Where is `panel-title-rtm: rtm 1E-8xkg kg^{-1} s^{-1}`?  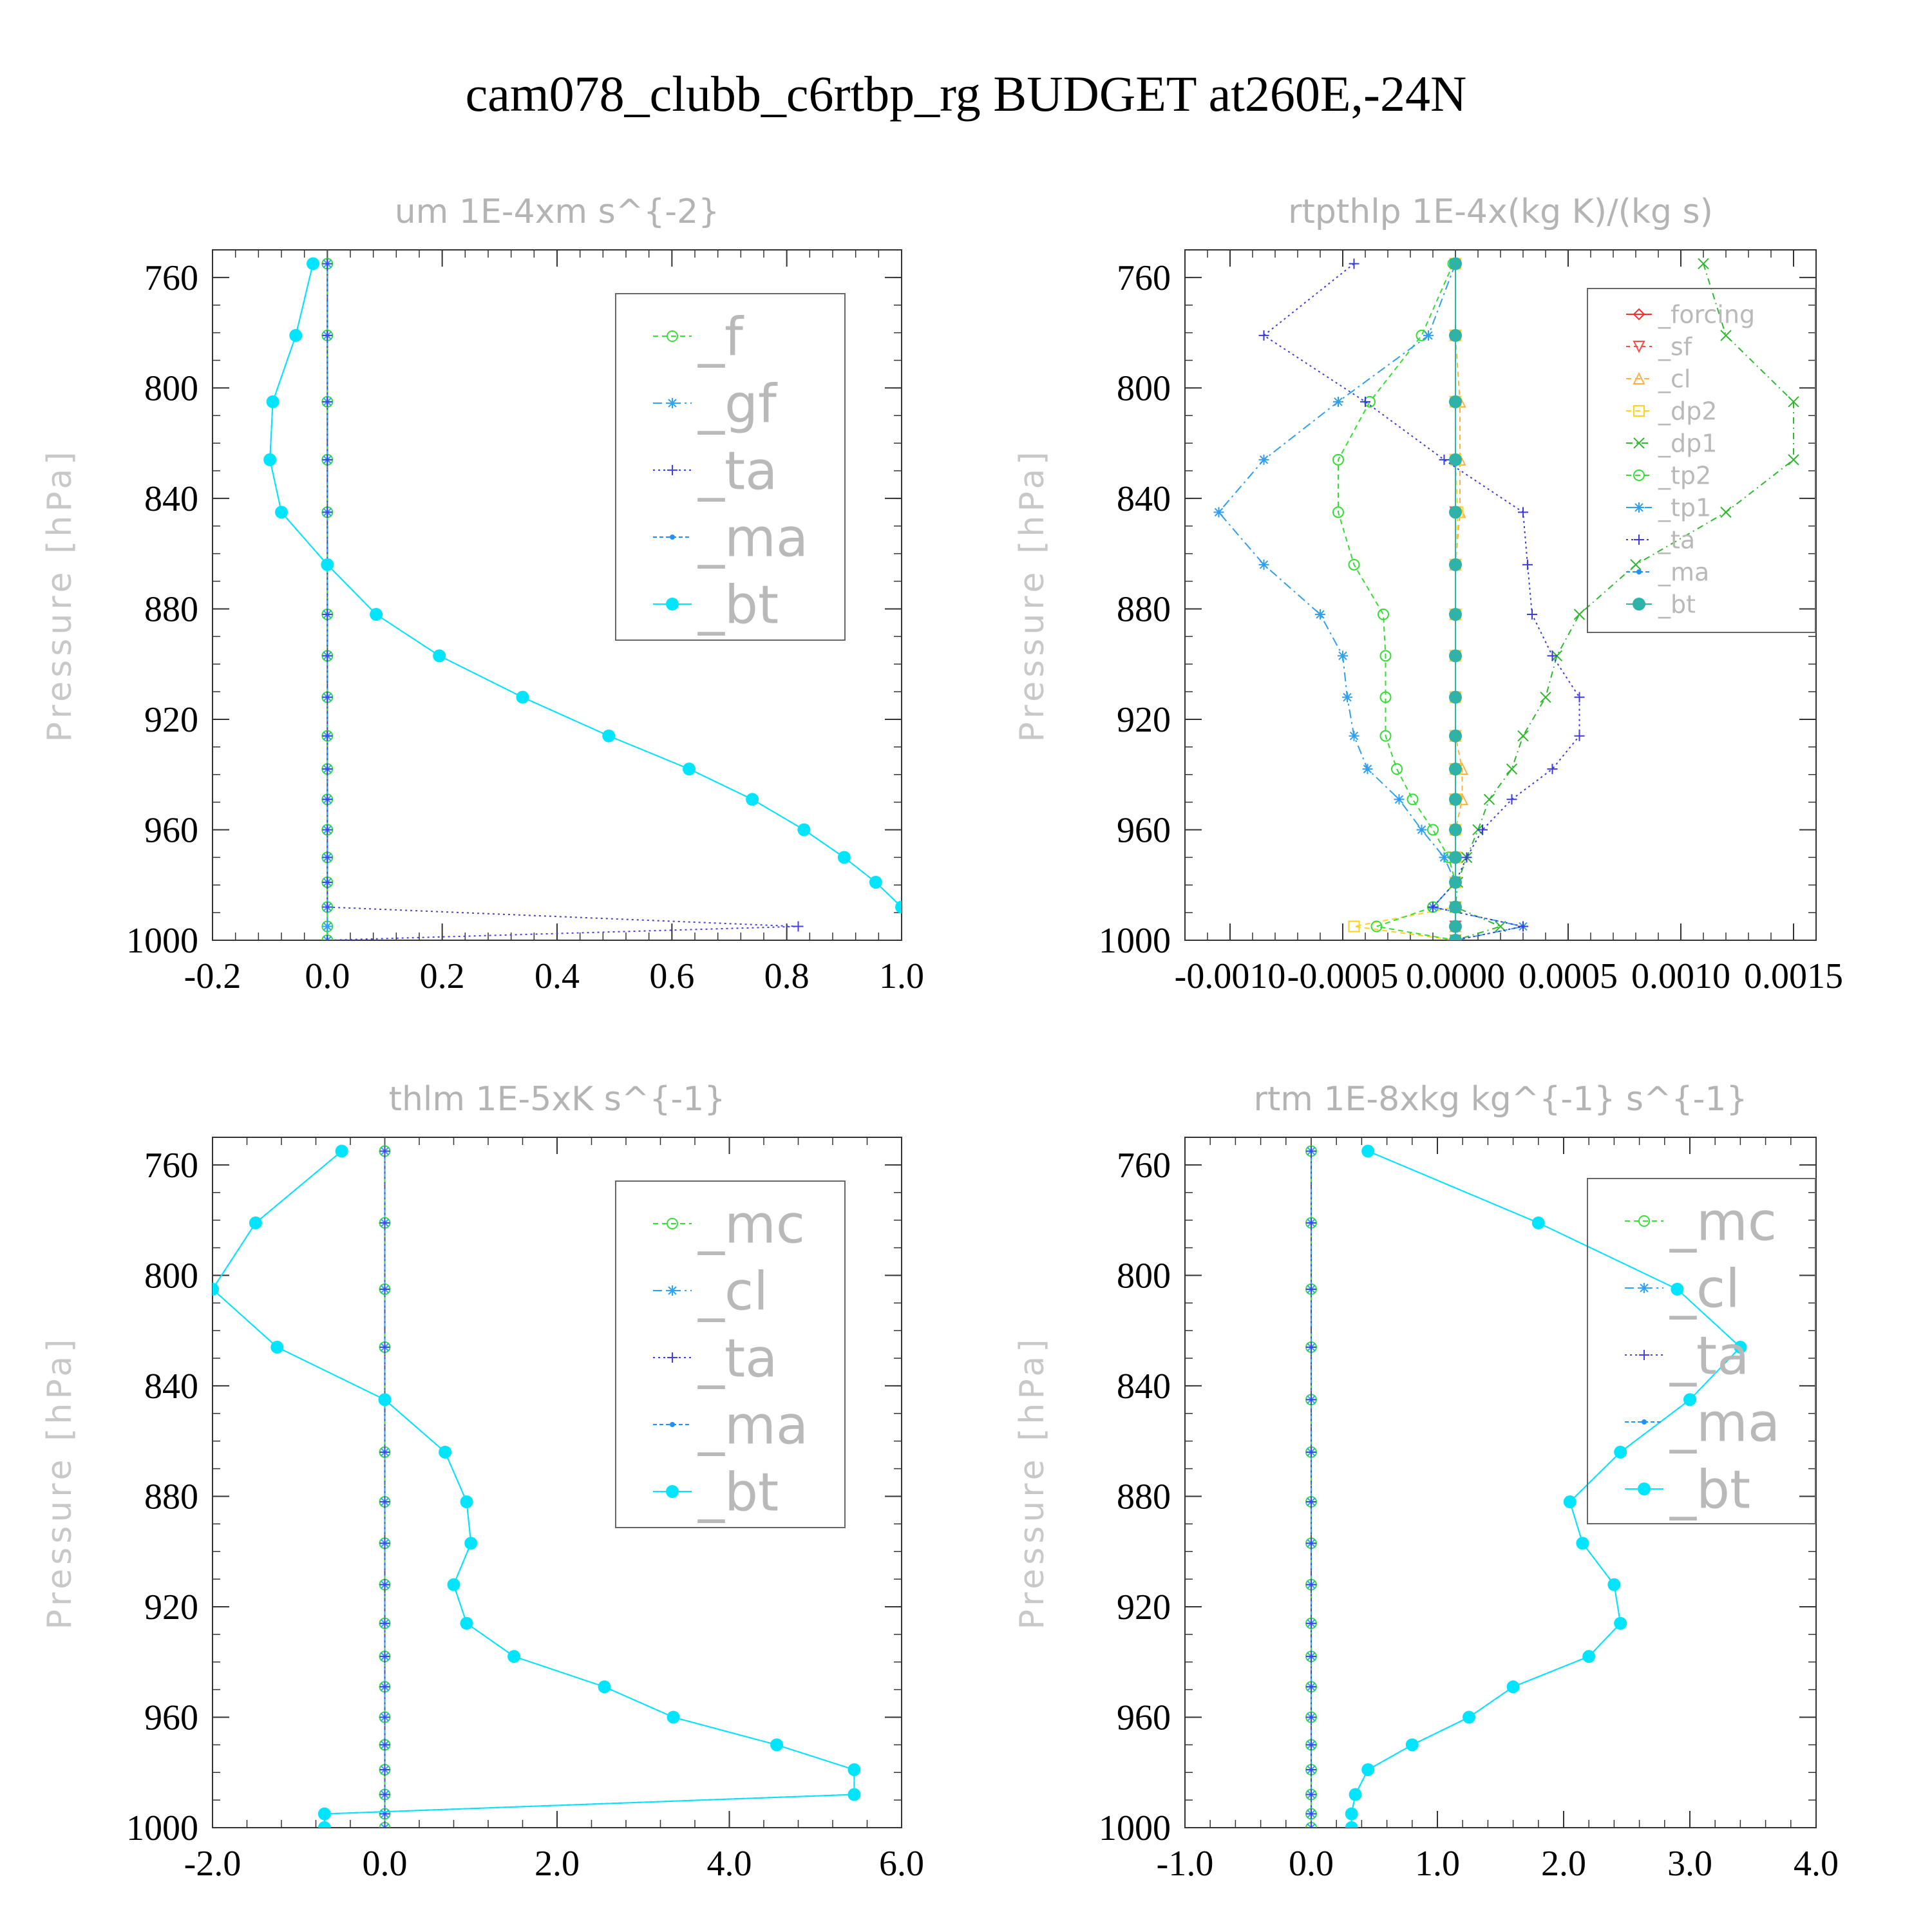
panel-title-rtm: rtm 1E-8xkg kg^{-1} s^{-1} is located at coordinates (1500, 1099).